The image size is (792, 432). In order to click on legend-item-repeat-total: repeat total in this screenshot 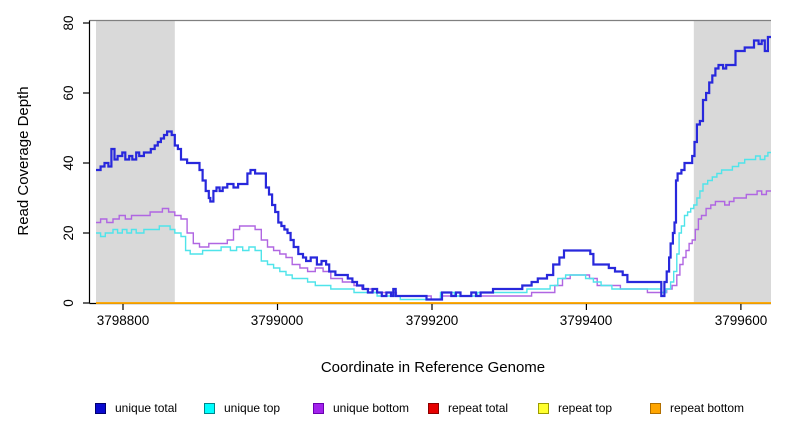, I will do `click(468, 408)`.